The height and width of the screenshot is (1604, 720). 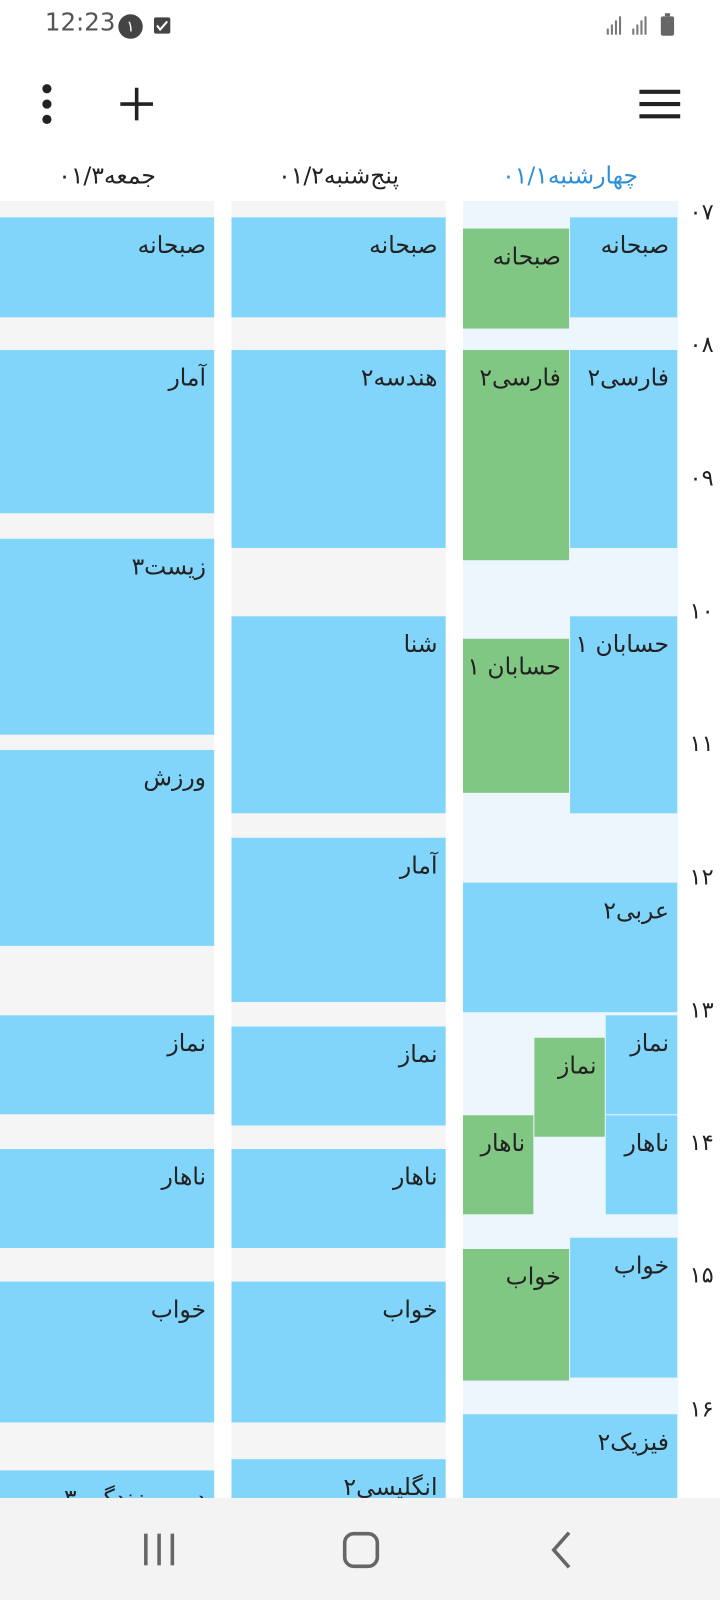 What do you see at coordinates (701, 1409) in the screenshot?
I see `hour-label: ۱۶` at bounding box center [701, 1409].